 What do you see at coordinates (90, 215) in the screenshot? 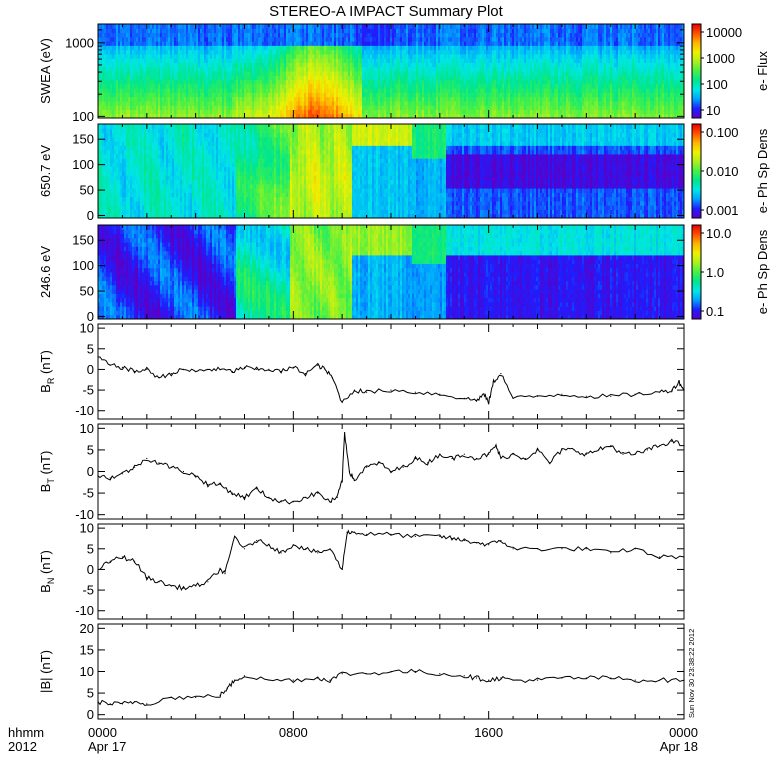
I see `pad650-ytick-label: 0` at bounding box center [90, 215].